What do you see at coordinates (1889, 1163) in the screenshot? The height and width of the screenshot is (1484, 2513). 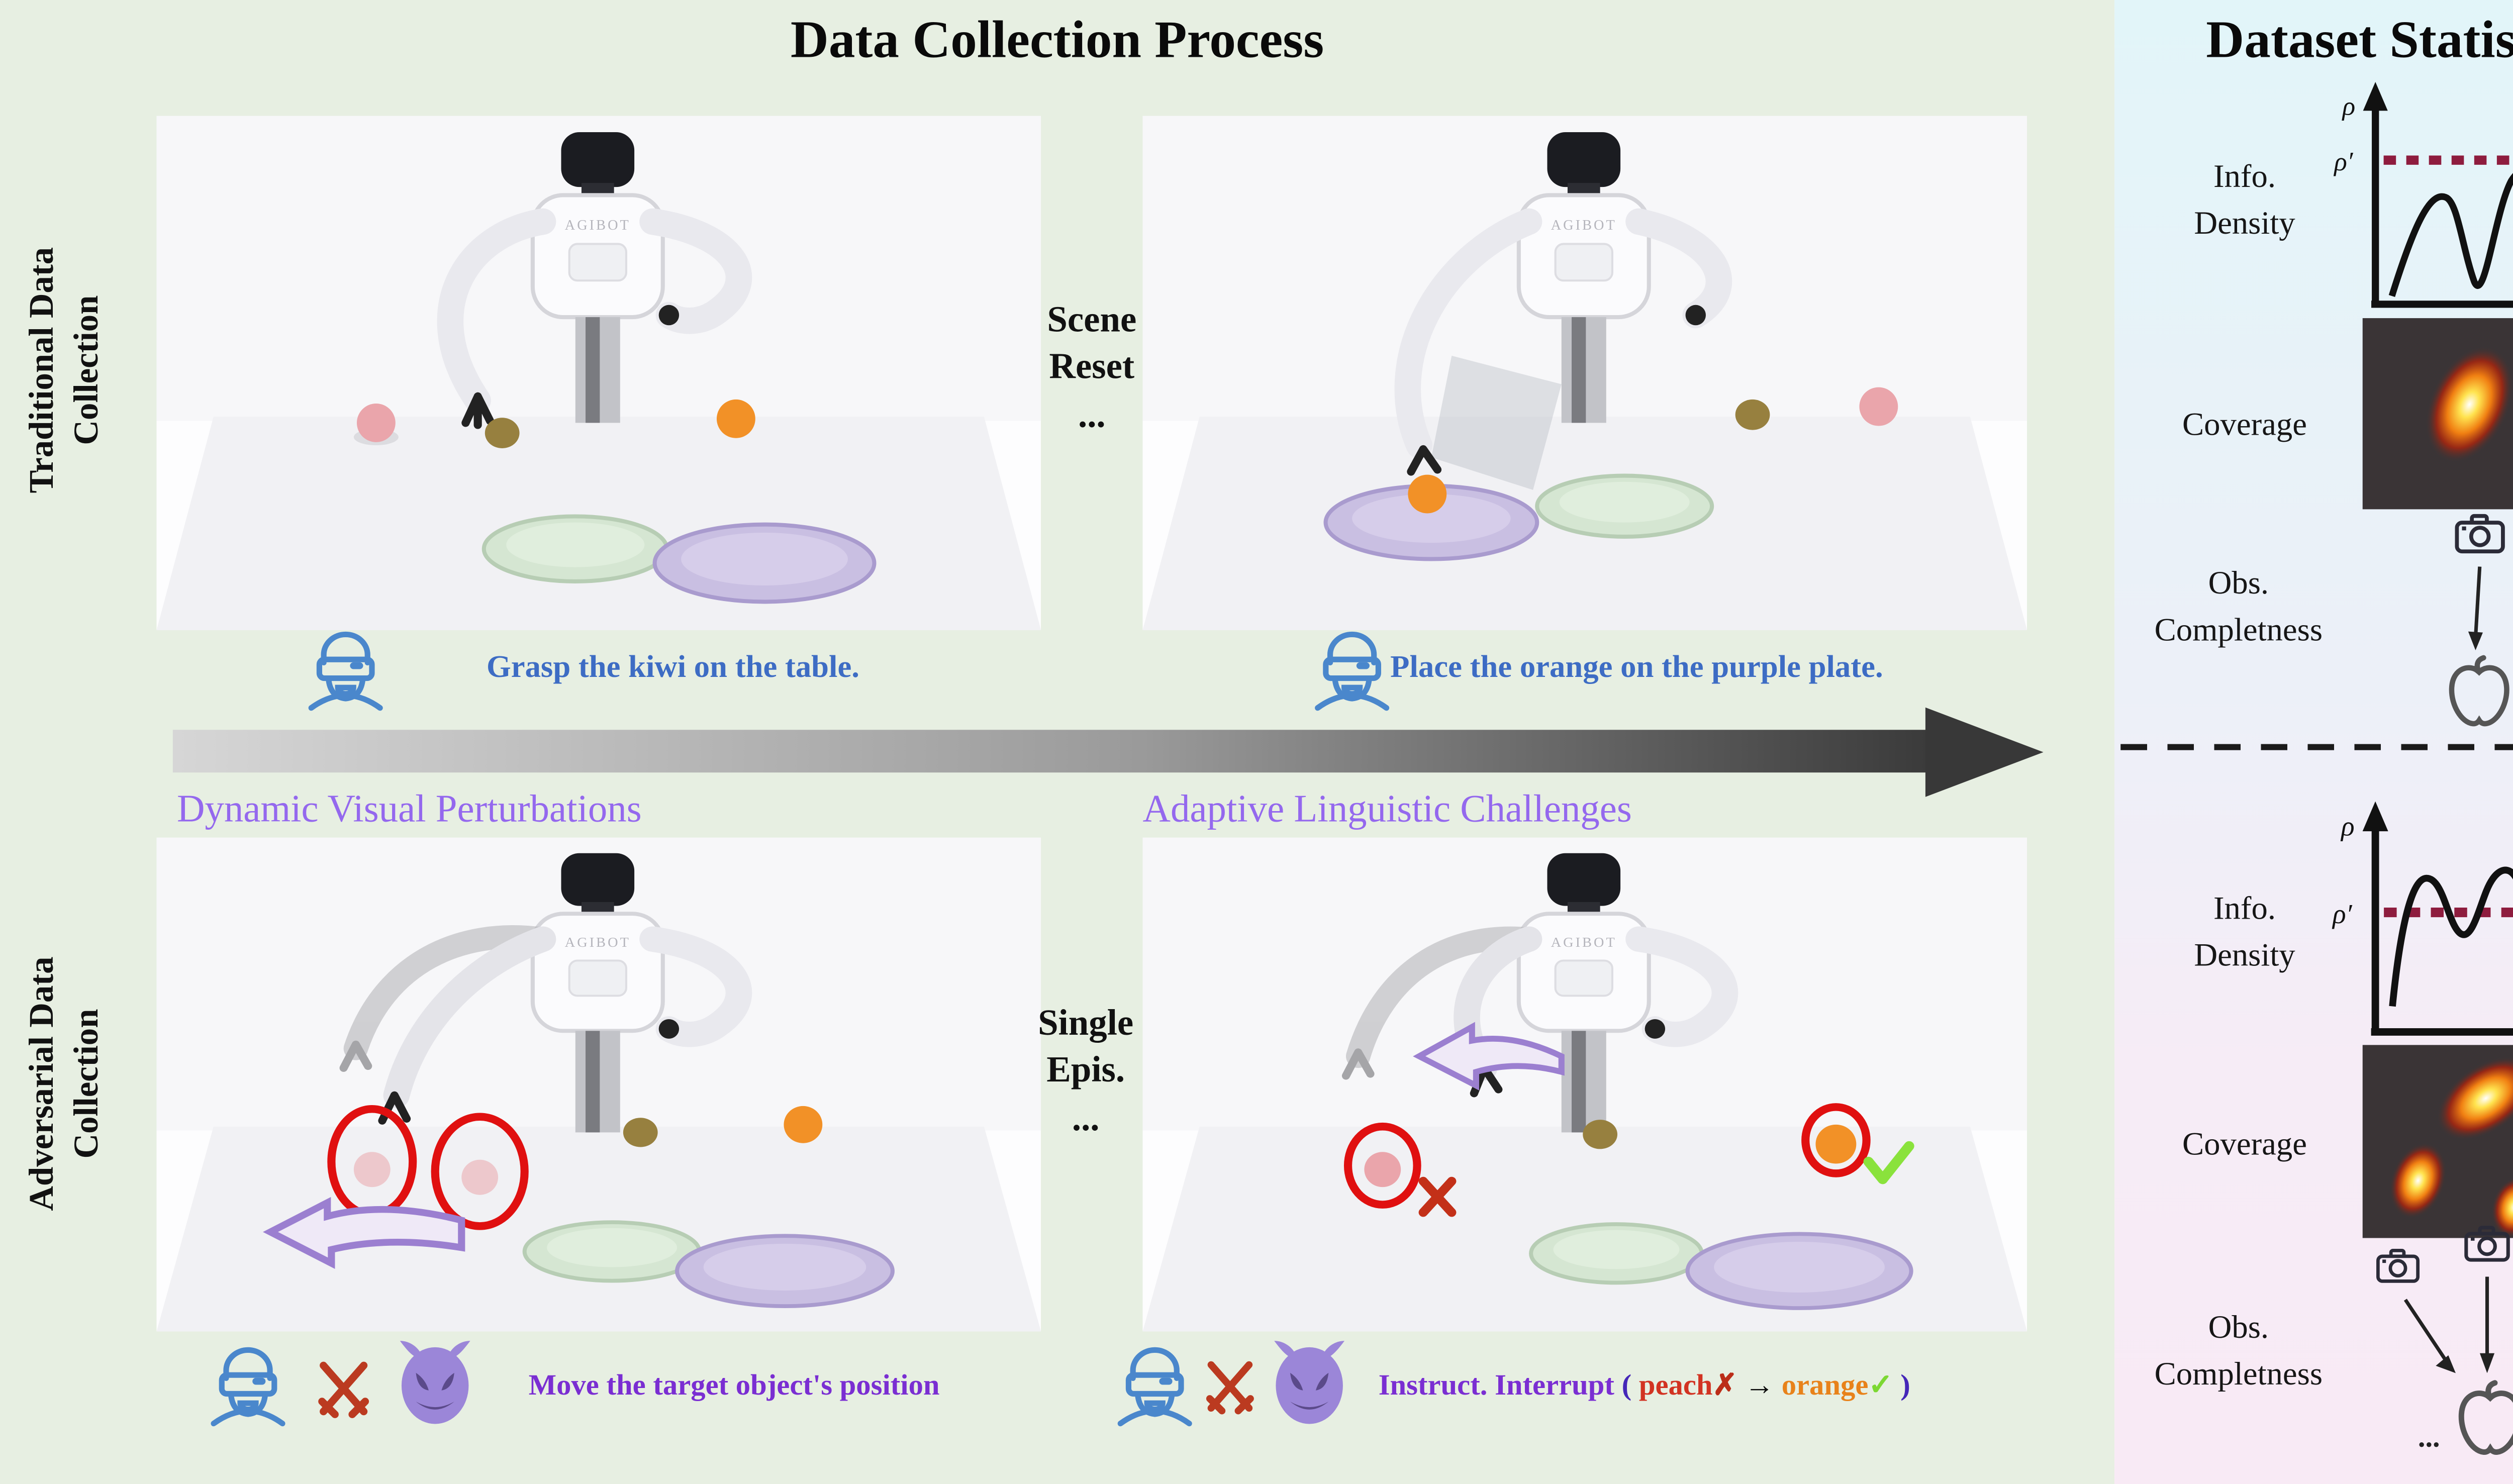 I see `green-check-mark` at bounding box center [1889, 1163].